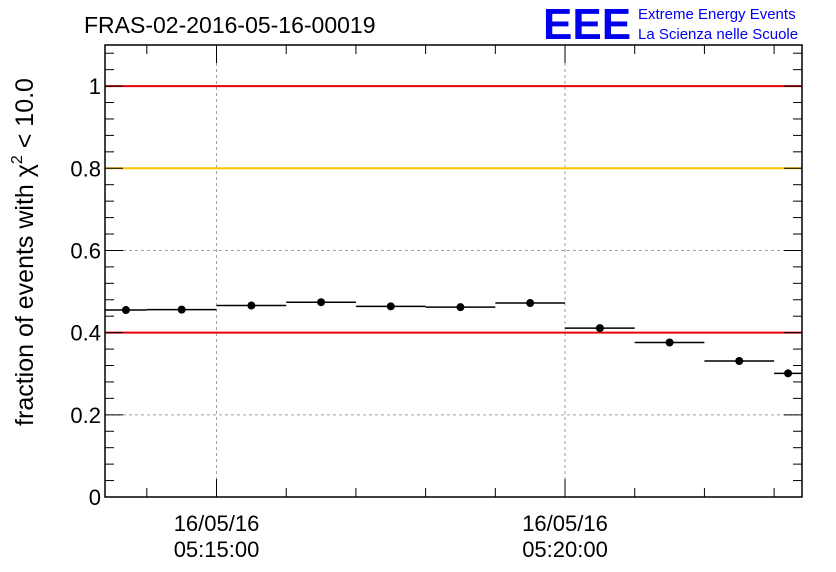 The image size is (836, 572). What do you see at coordinates (25, 170) in the screenshot?
I see `y-axis-label-chi: χ` at bounding box center [25, 170].